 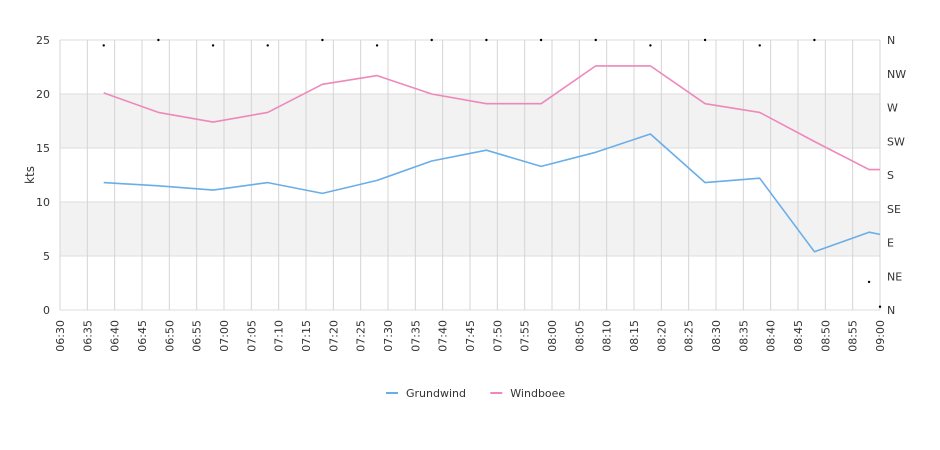 I want to click on direction-axis-ticks: N NE E SE S SW W NW N, so click(x=896, y=175).